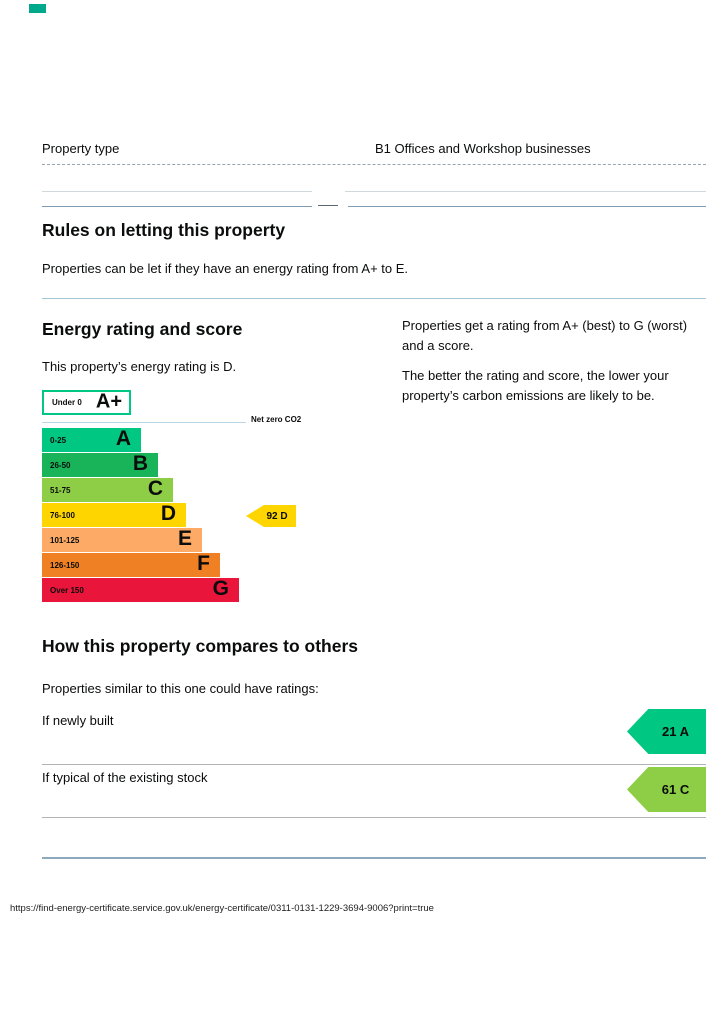 The height and width of the screenshot is (1024, 724). Describe the element at coordinates (37, 8) in the screenshot. I see `page-corner-mark` at that location.